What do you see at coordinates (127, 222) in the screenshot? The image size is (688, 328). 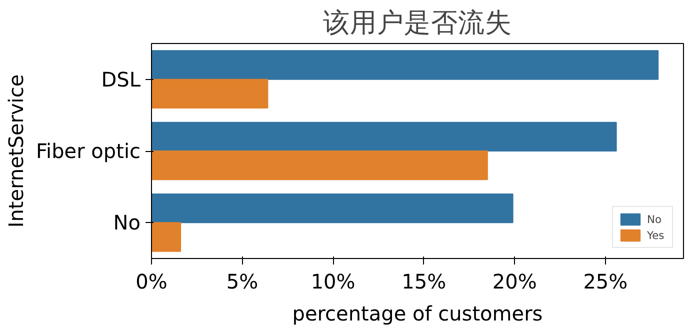 I see `y-tick-label: No` at bounding box center [127, 222].